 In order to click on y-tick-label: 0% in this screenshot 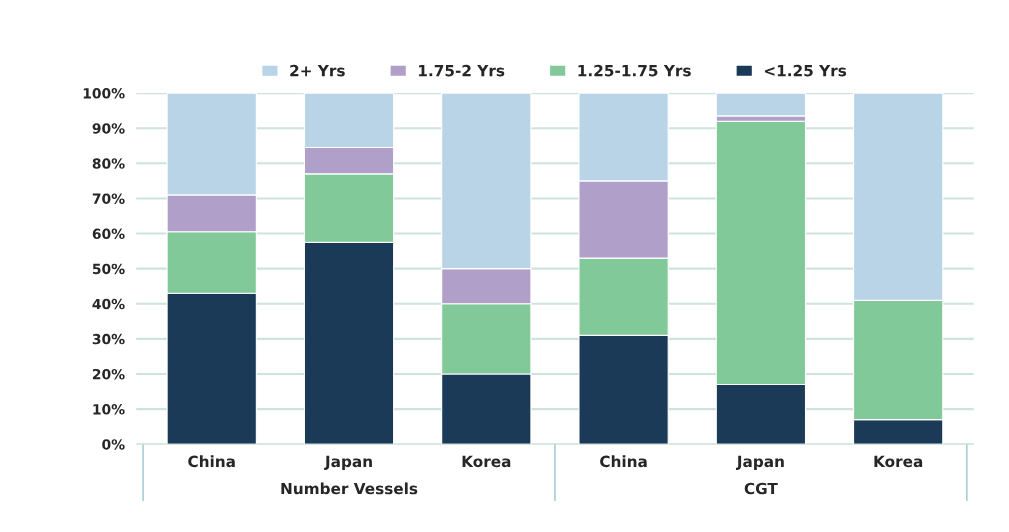, I will do `click(113, 444)`.